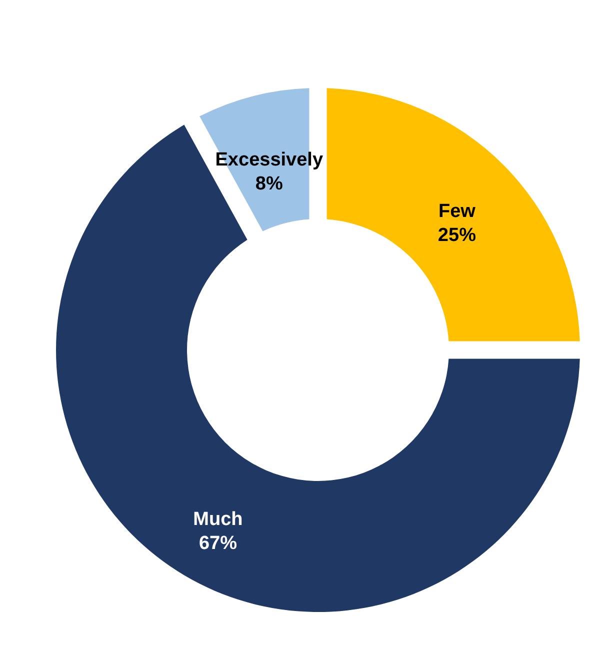 This screenshot has height=654, width=610. What do you see at coordinates (218, 519) in the screenshot?
I see `slice-label: Much` at bounding box center [218, 519].